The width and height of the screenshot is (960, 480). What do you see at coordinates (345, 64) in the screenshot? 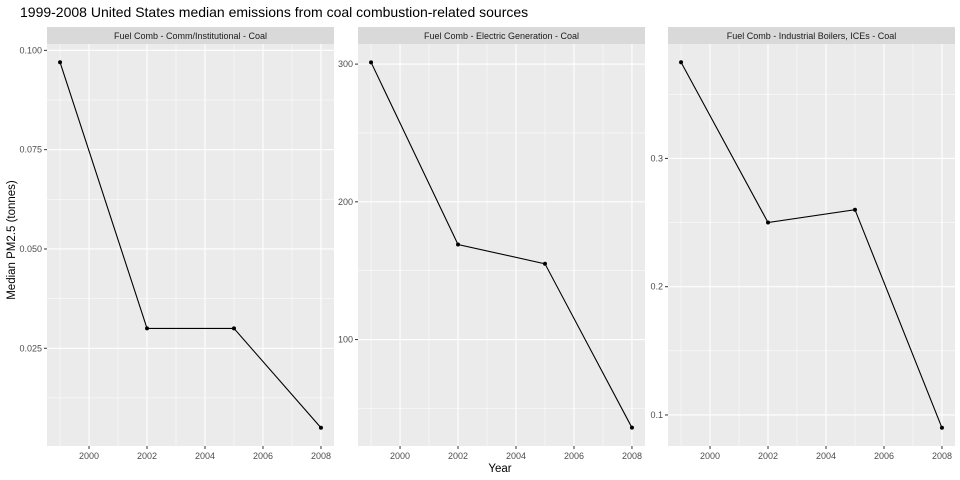
I see `y-tick-label: 300` at bounding box center [345, 64].